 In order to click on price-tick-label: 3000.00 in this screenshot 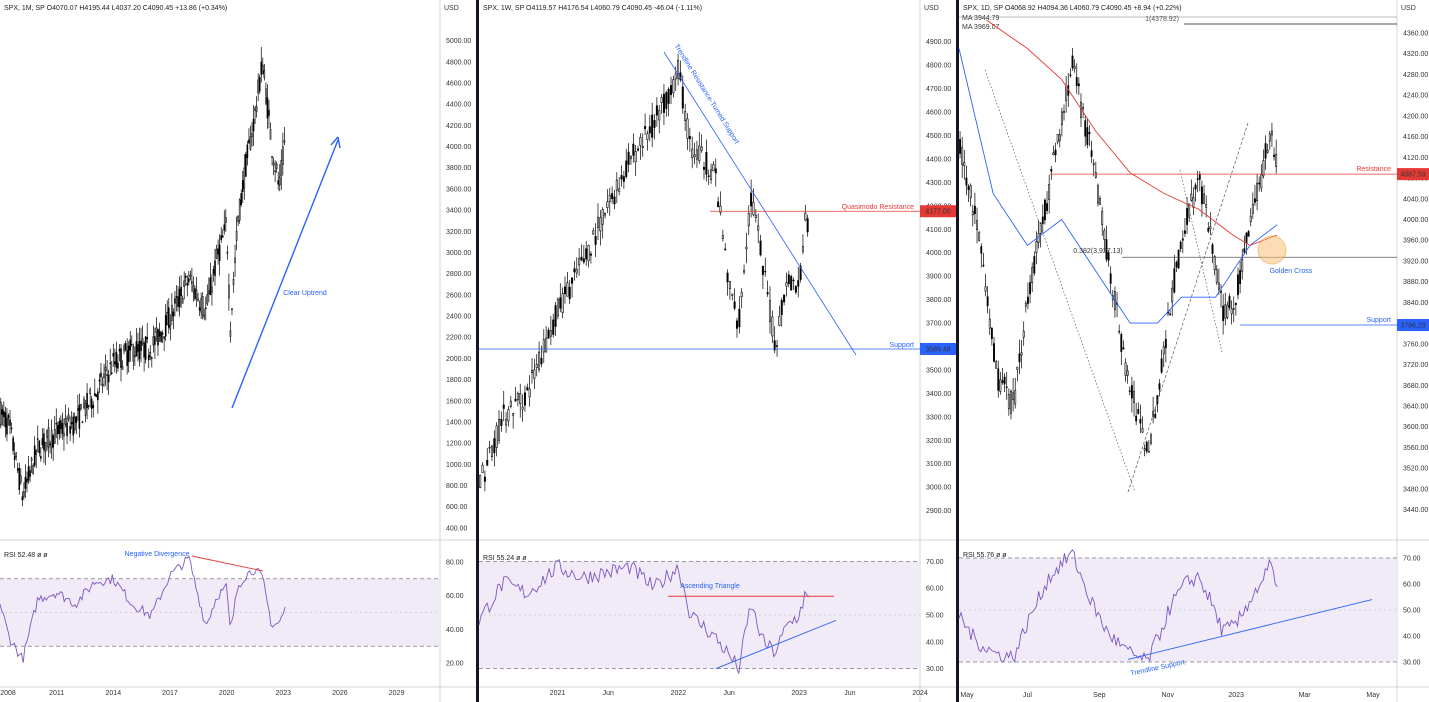, I will do `click(938, 488)`.